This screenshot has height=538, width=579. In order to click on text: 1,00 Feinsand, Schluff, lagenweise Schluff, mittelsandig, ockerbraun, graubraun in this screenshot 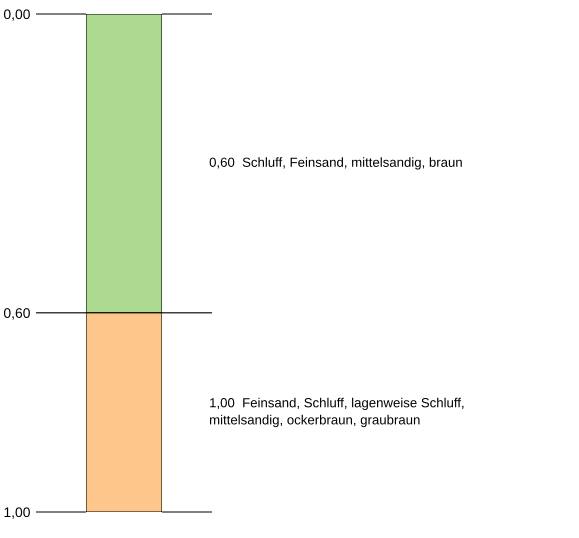, I will do `click(337, 413)`.